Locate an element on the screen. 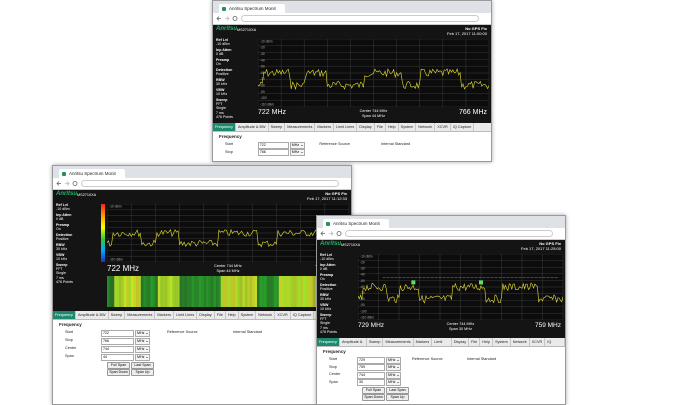  field-input: 44 is located at coordinates (117, 357).